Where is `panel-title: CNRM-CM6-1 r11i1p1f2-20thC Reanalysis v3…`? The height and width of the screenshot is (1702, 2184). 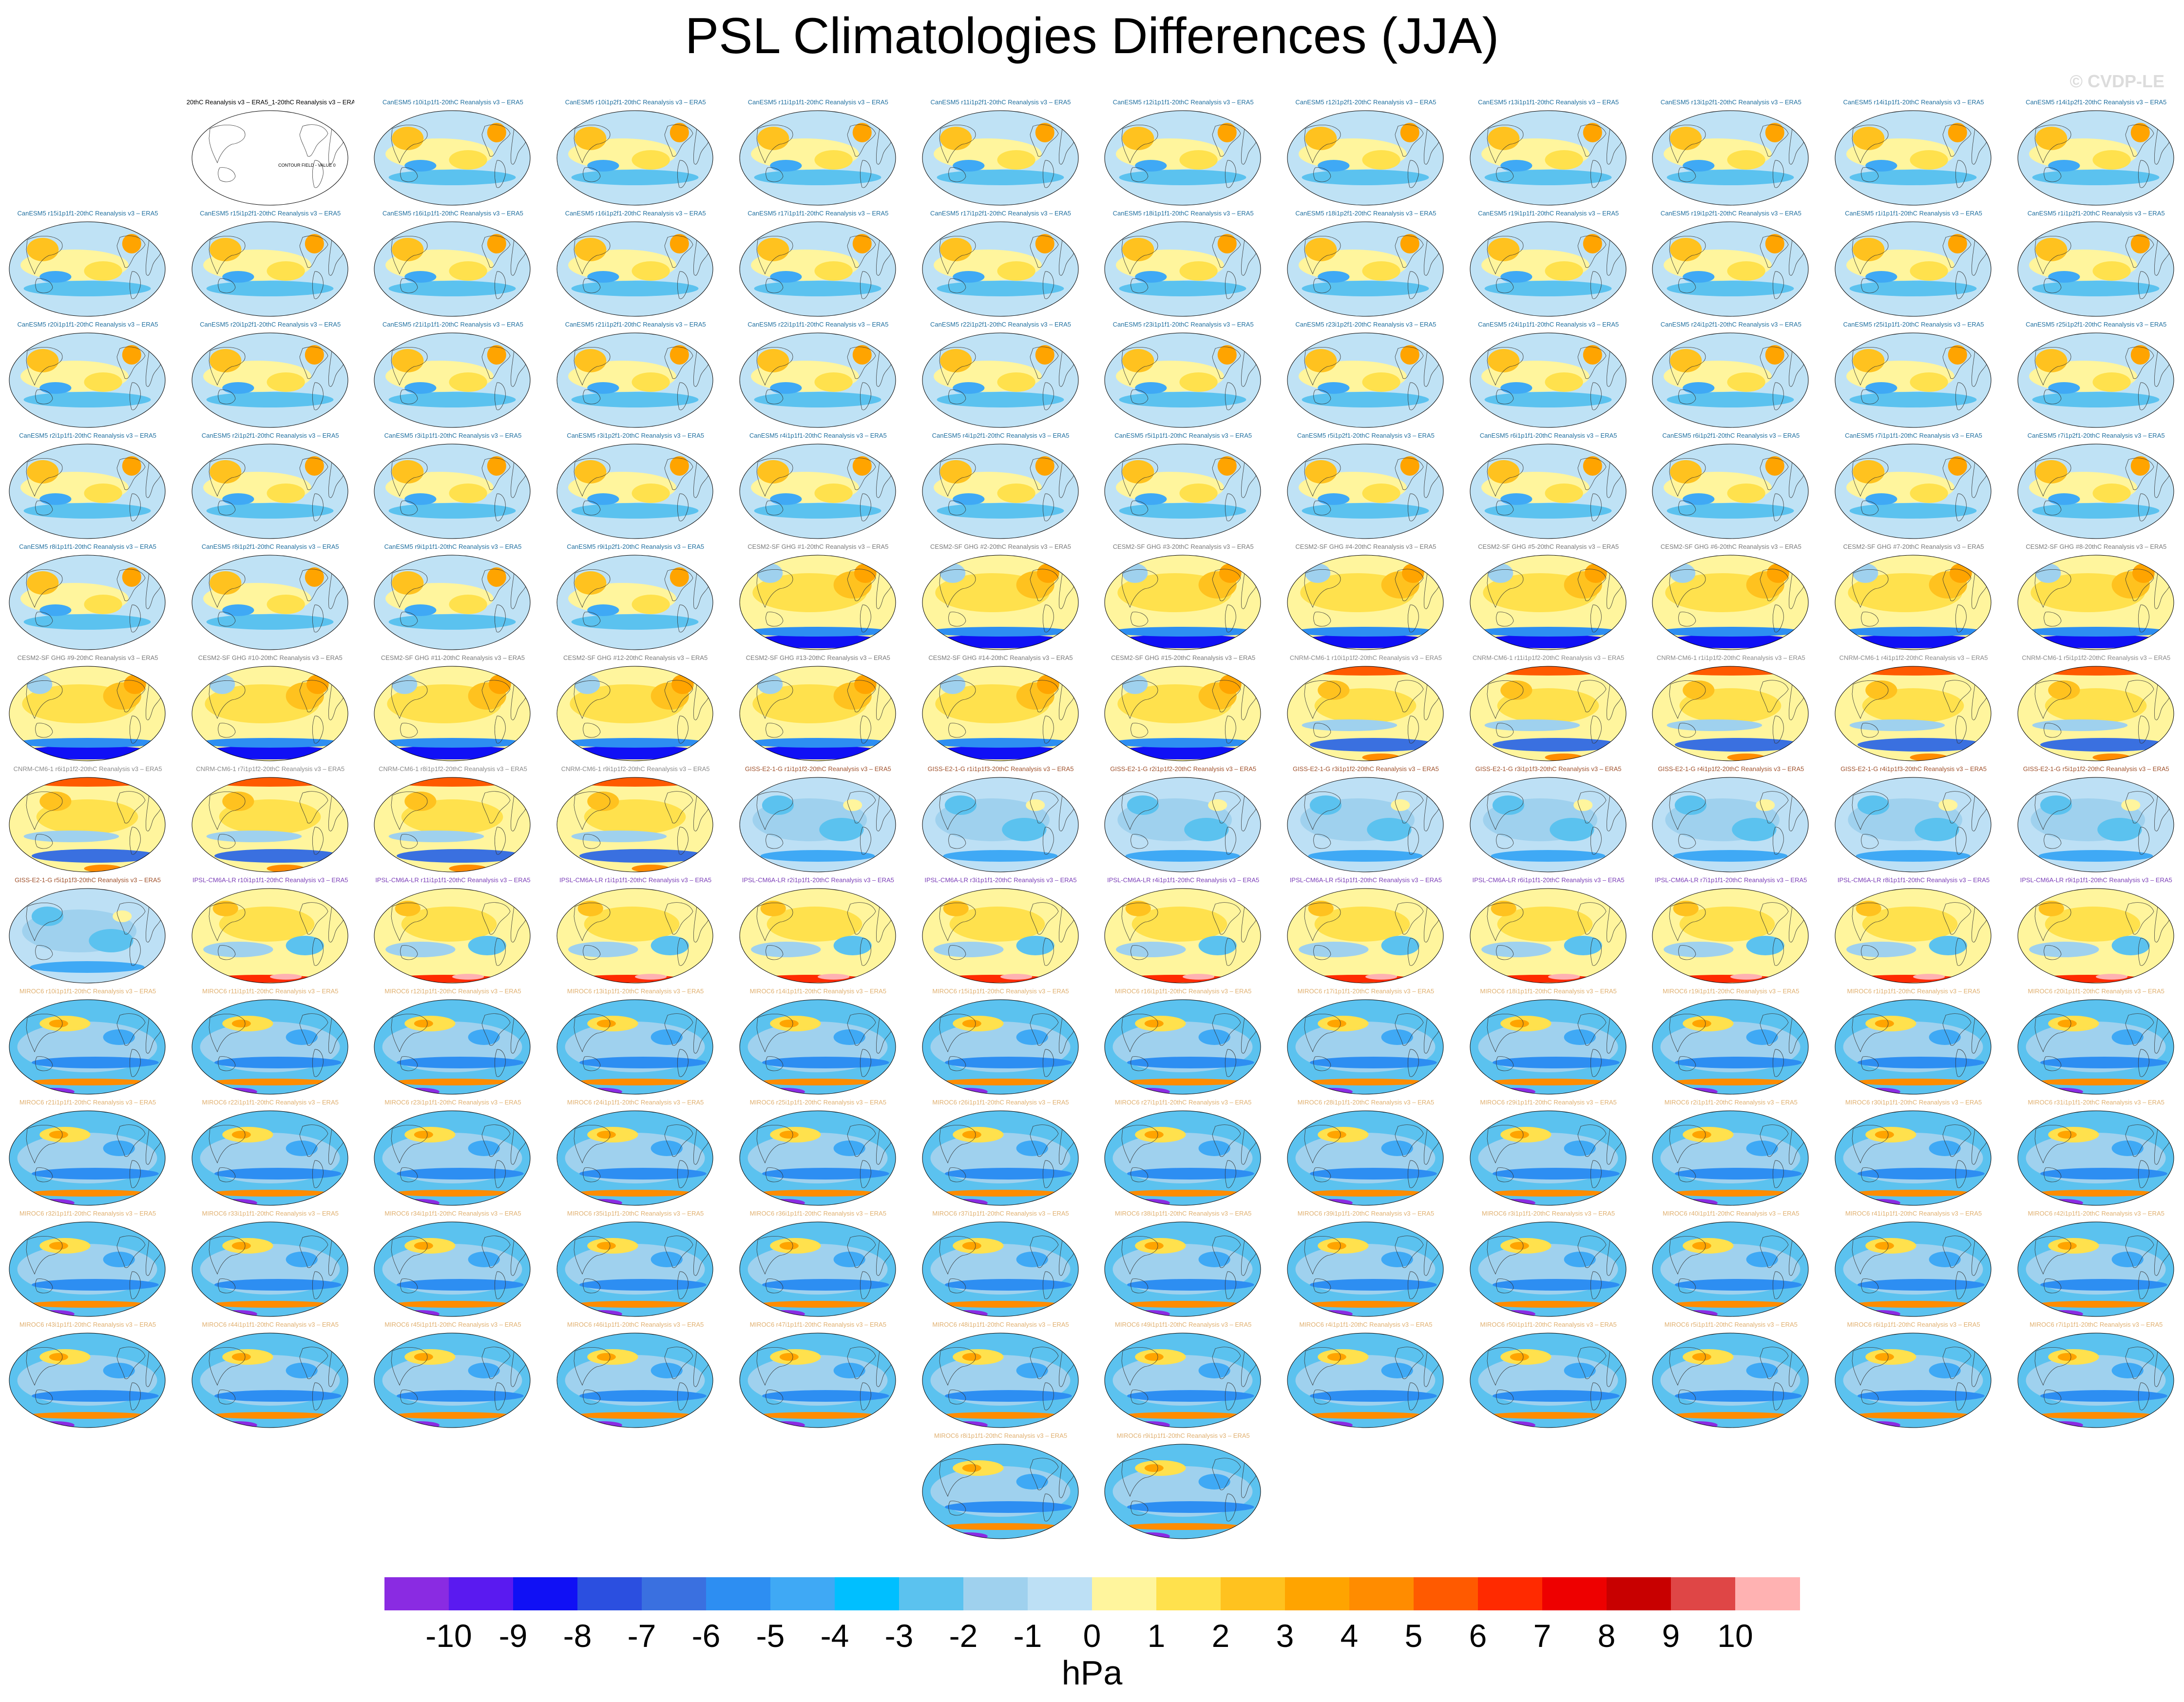
panel-title: CNRM-CM6-1 r11i1p1f2-20thC Reanalysis v3… is located at coordinates (1549, 658).